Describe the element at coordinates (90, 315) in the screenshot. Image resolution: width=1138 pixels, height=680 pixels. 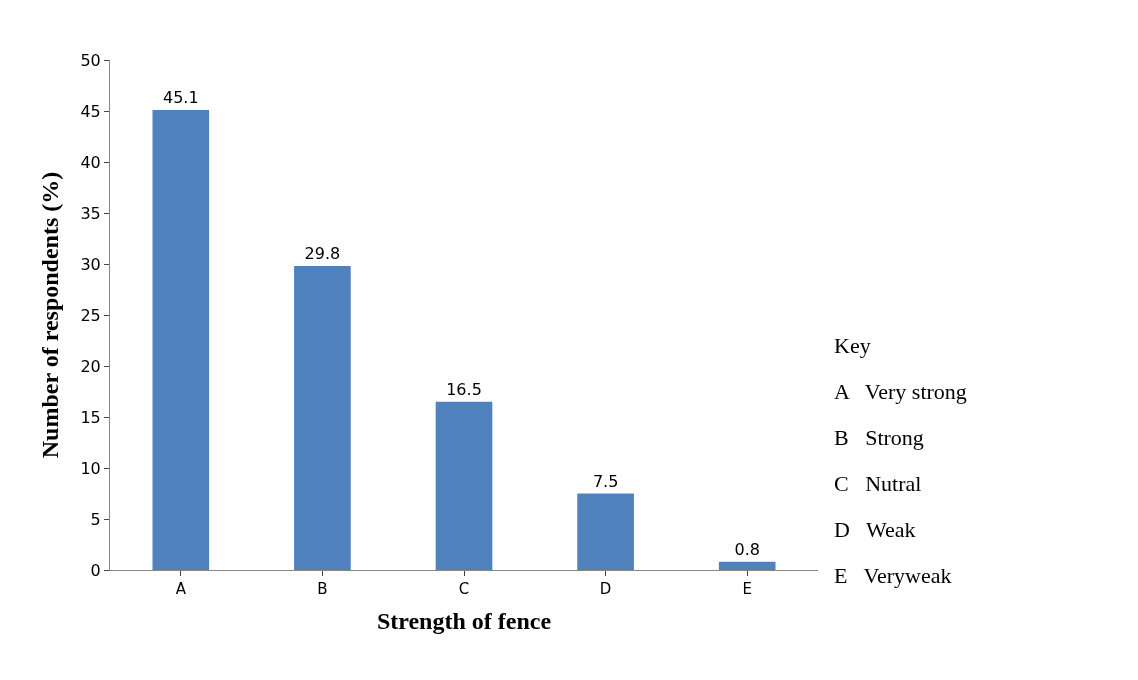
I see `y-tick-label: 25` at that location.